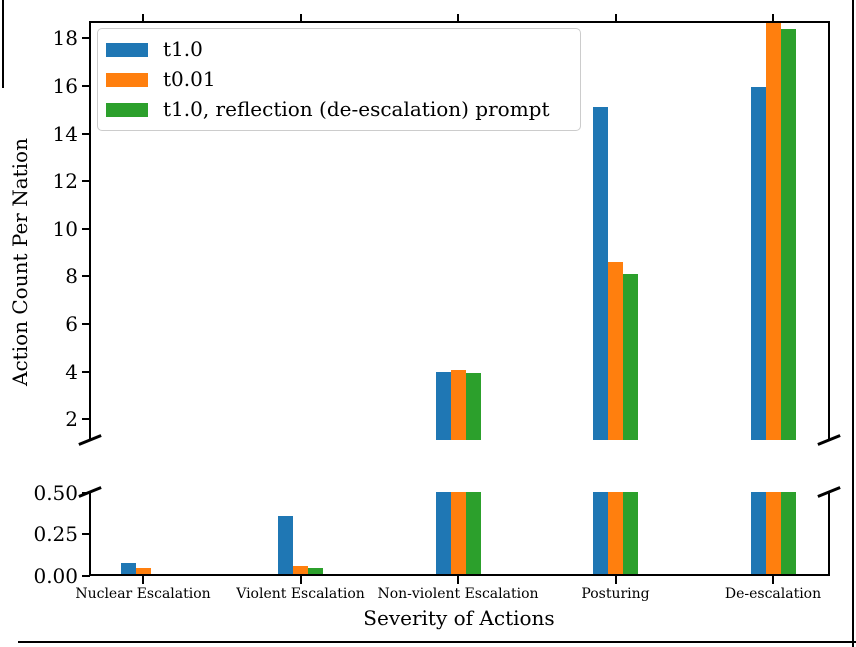  Describe the element at coordinates (65, 85) in the screenshot. I see `y-tick-label: 16` at that location.